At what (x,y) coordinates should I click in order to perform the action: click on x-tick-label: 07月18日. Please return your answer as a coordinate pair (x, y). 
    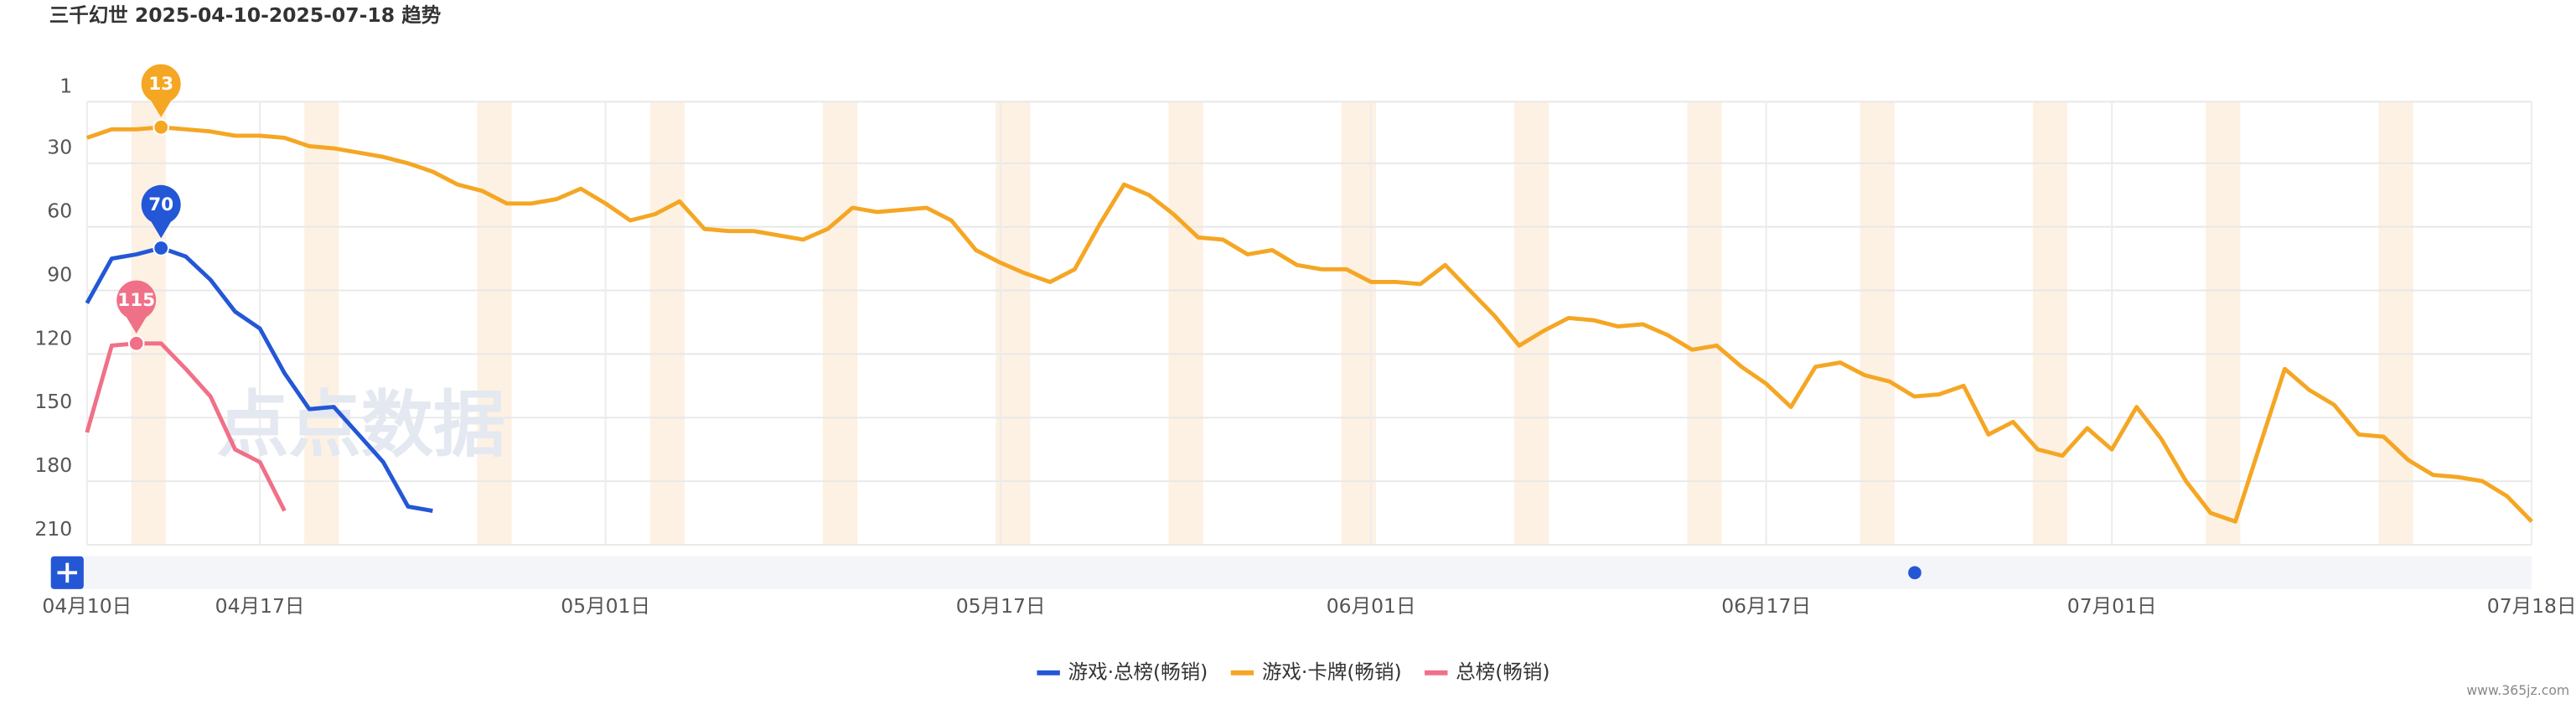
    Looking at the image, I should click on (2531, 606).